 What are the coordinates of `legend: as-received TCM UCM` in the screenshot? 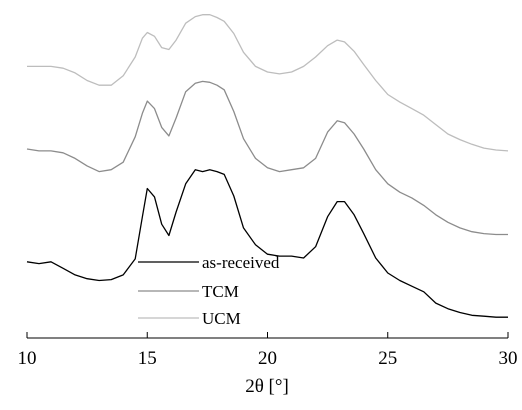 It's located at (209, 290).